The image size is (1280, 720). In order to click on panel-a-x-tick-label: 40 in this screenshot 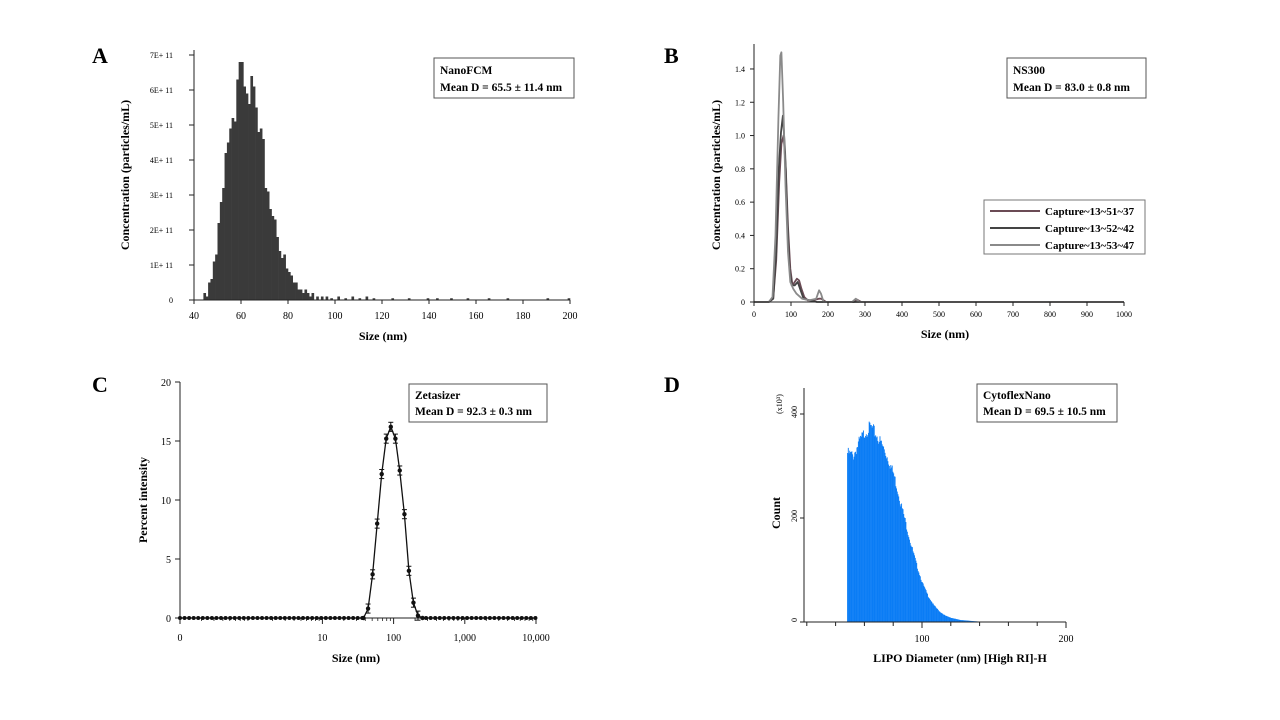, I will do `click(194, 316)`.